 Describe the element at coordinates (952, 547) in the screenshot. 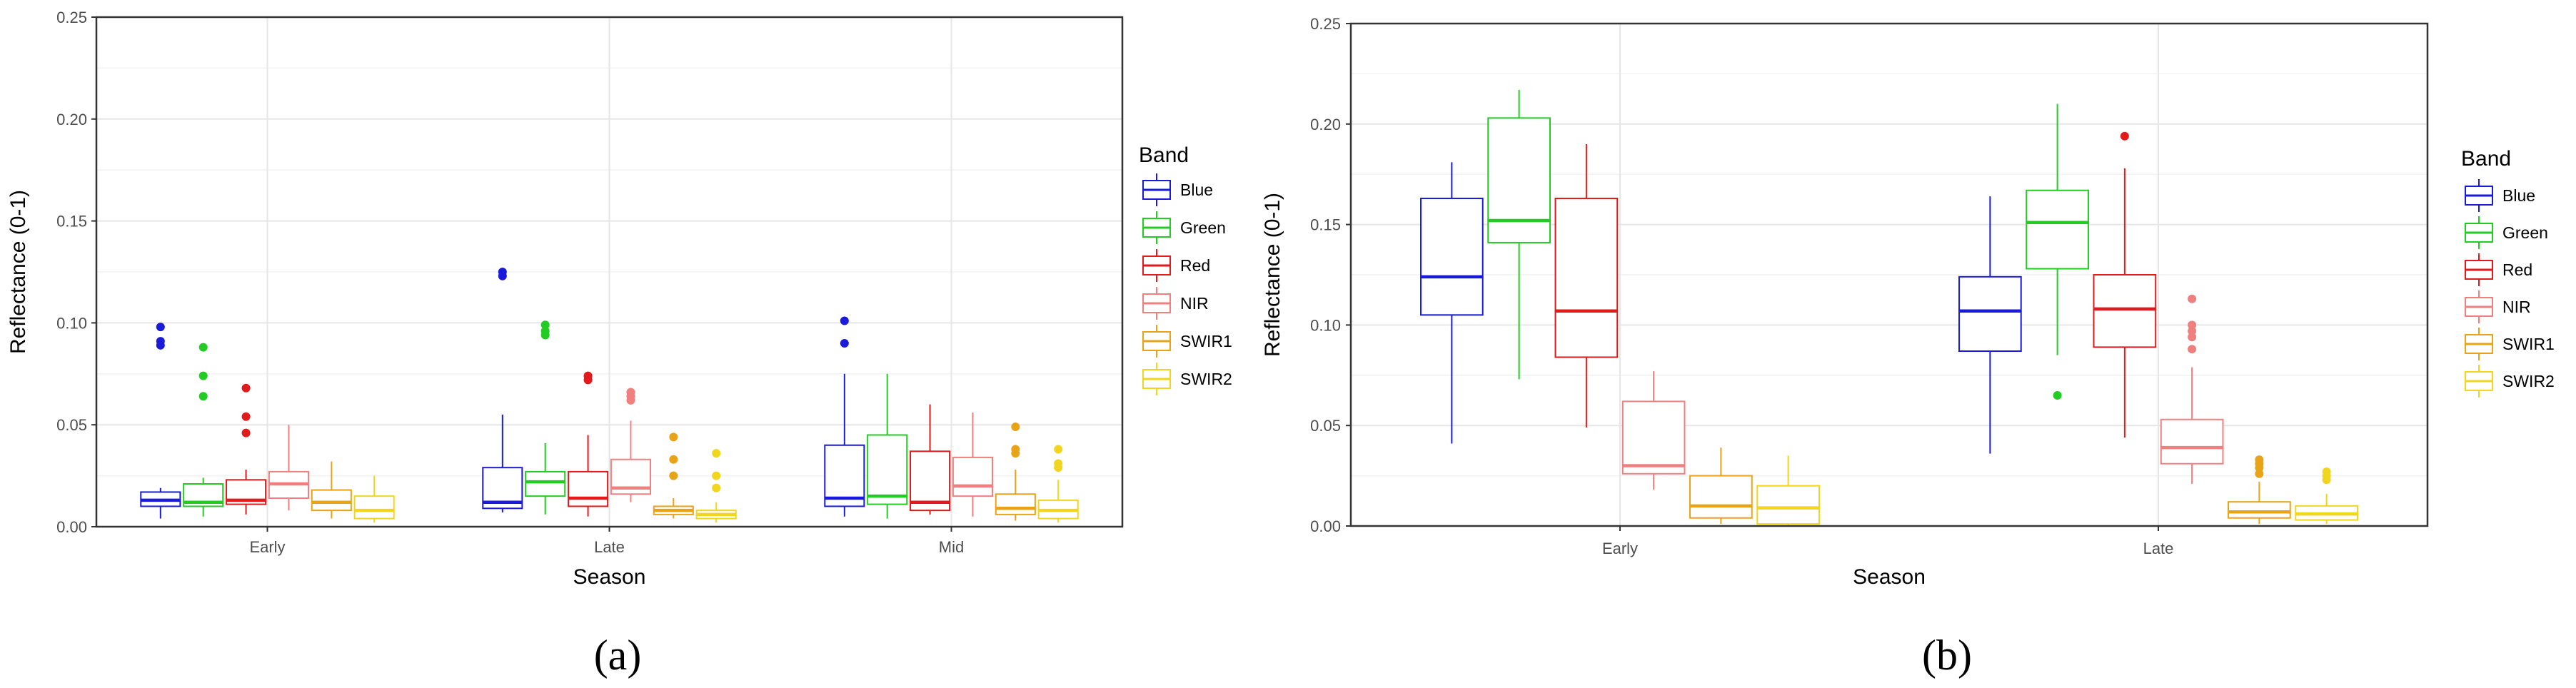

I see `x-tick-label: Mid` at that location.